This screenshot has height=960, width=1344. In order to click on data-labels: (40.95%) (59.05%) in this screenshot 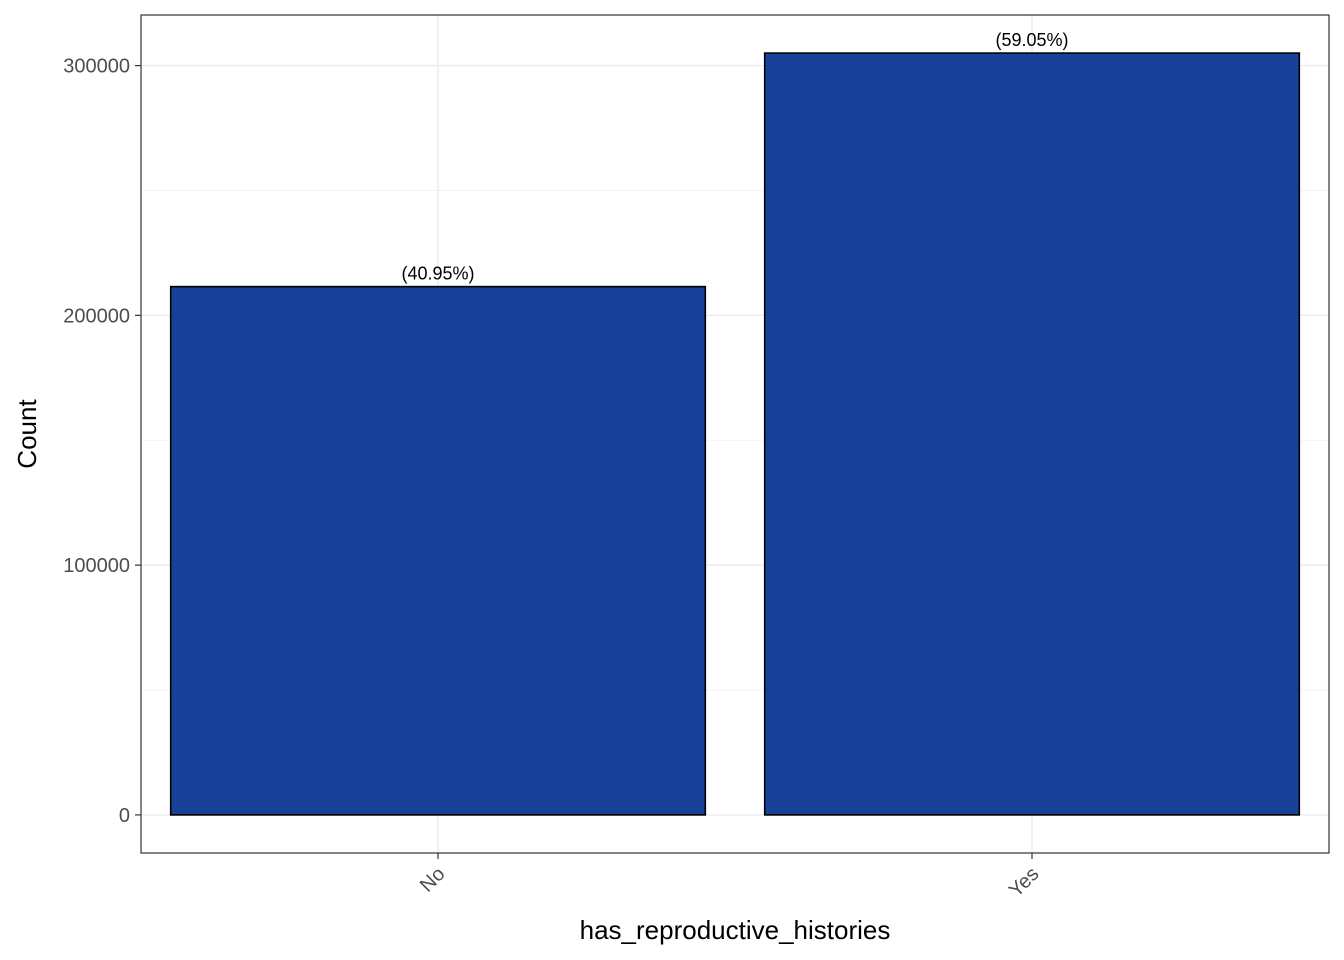, I will do `click(734, 157)`.